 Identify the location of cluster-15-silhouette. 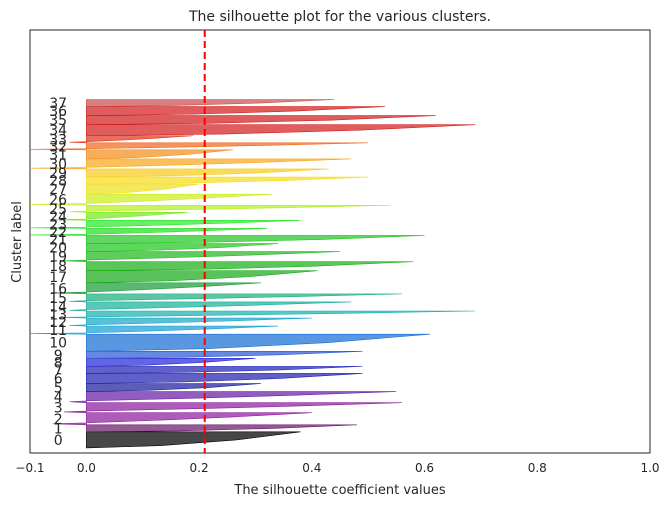
(236, 298).